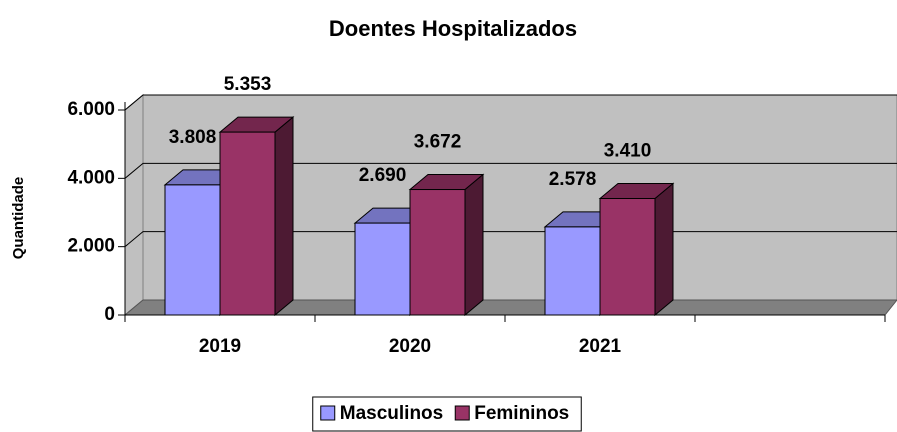  I want to click on y-tick-label: 2.000, so click(91, 246).